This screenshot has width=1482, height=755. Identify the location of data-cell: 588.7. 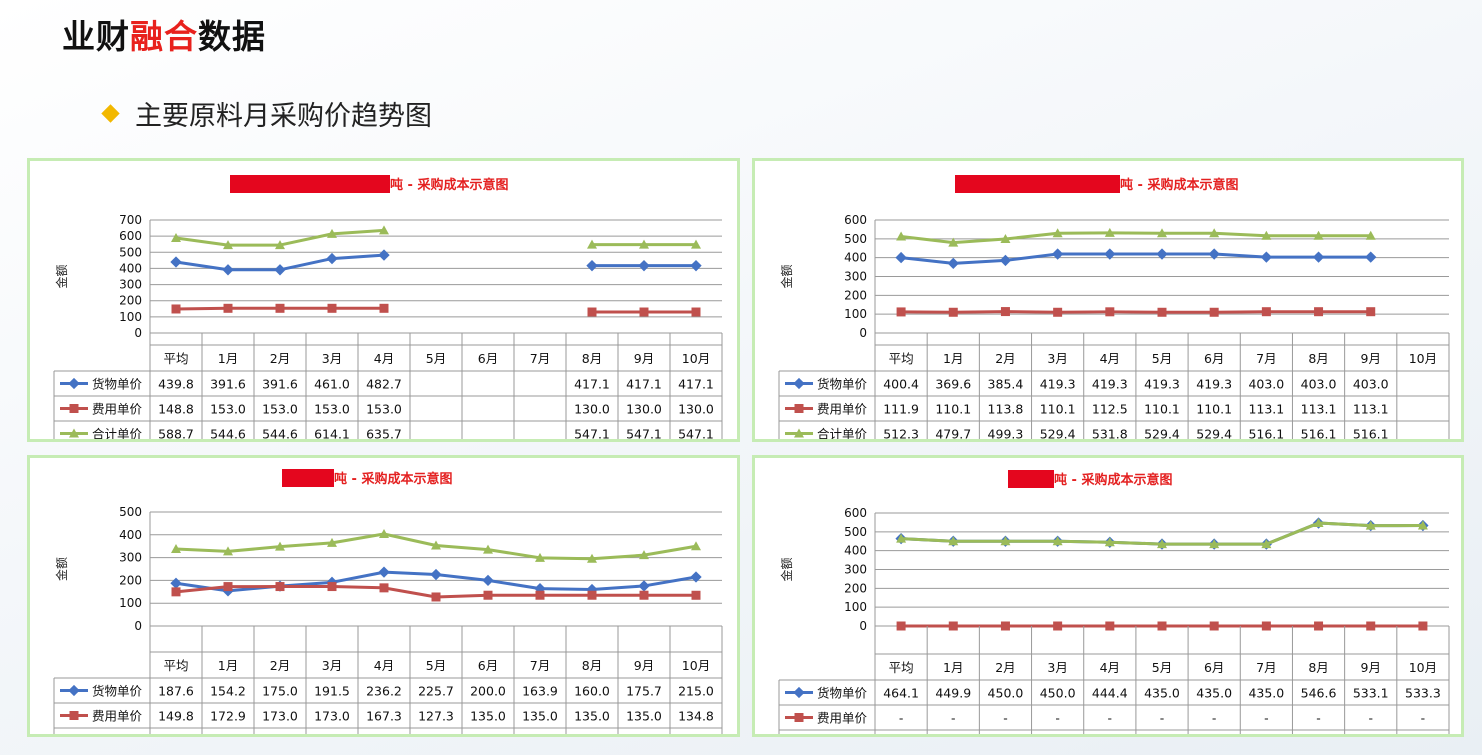
(176, 433).